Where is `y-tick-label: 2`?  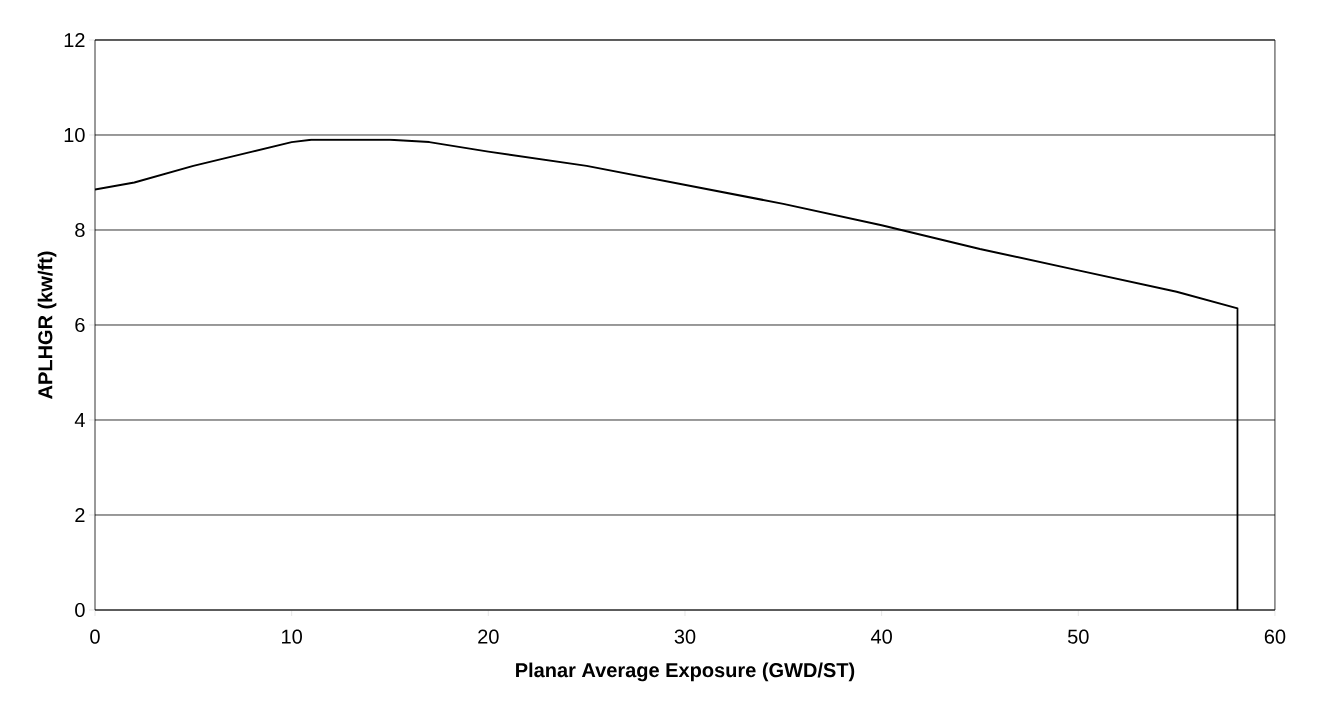 y-tick-label: 2 is located at coordinates (80, 515).